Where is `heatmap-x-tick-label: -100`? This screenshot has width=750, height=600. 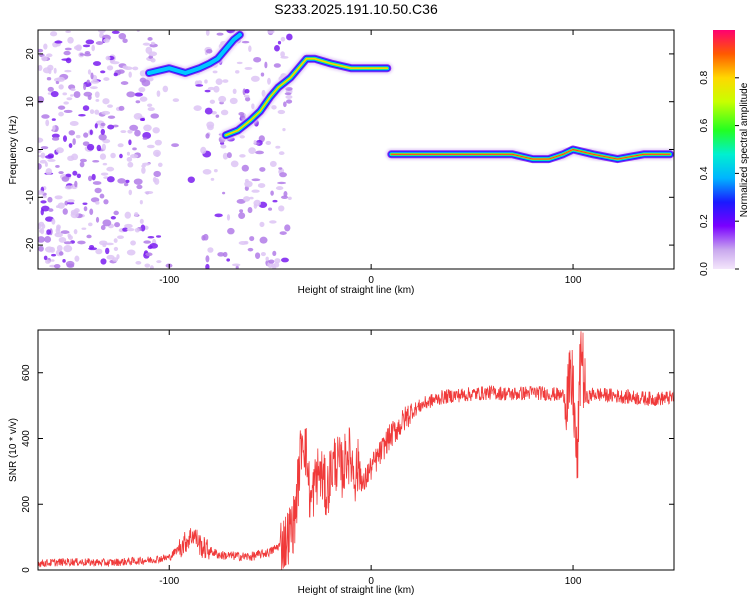 heatmap-x-tick-label: -100 is located at coordinates (169, 280).